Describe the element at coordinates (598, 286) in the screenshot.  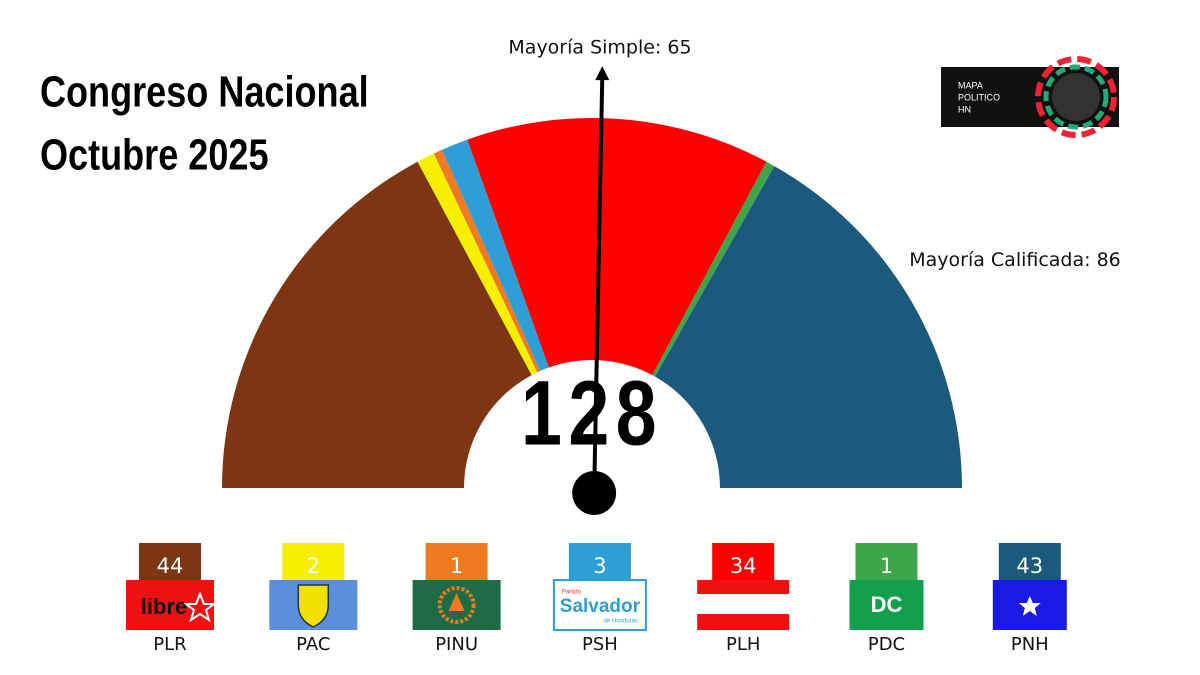
I see `majority-arrow` at that location.